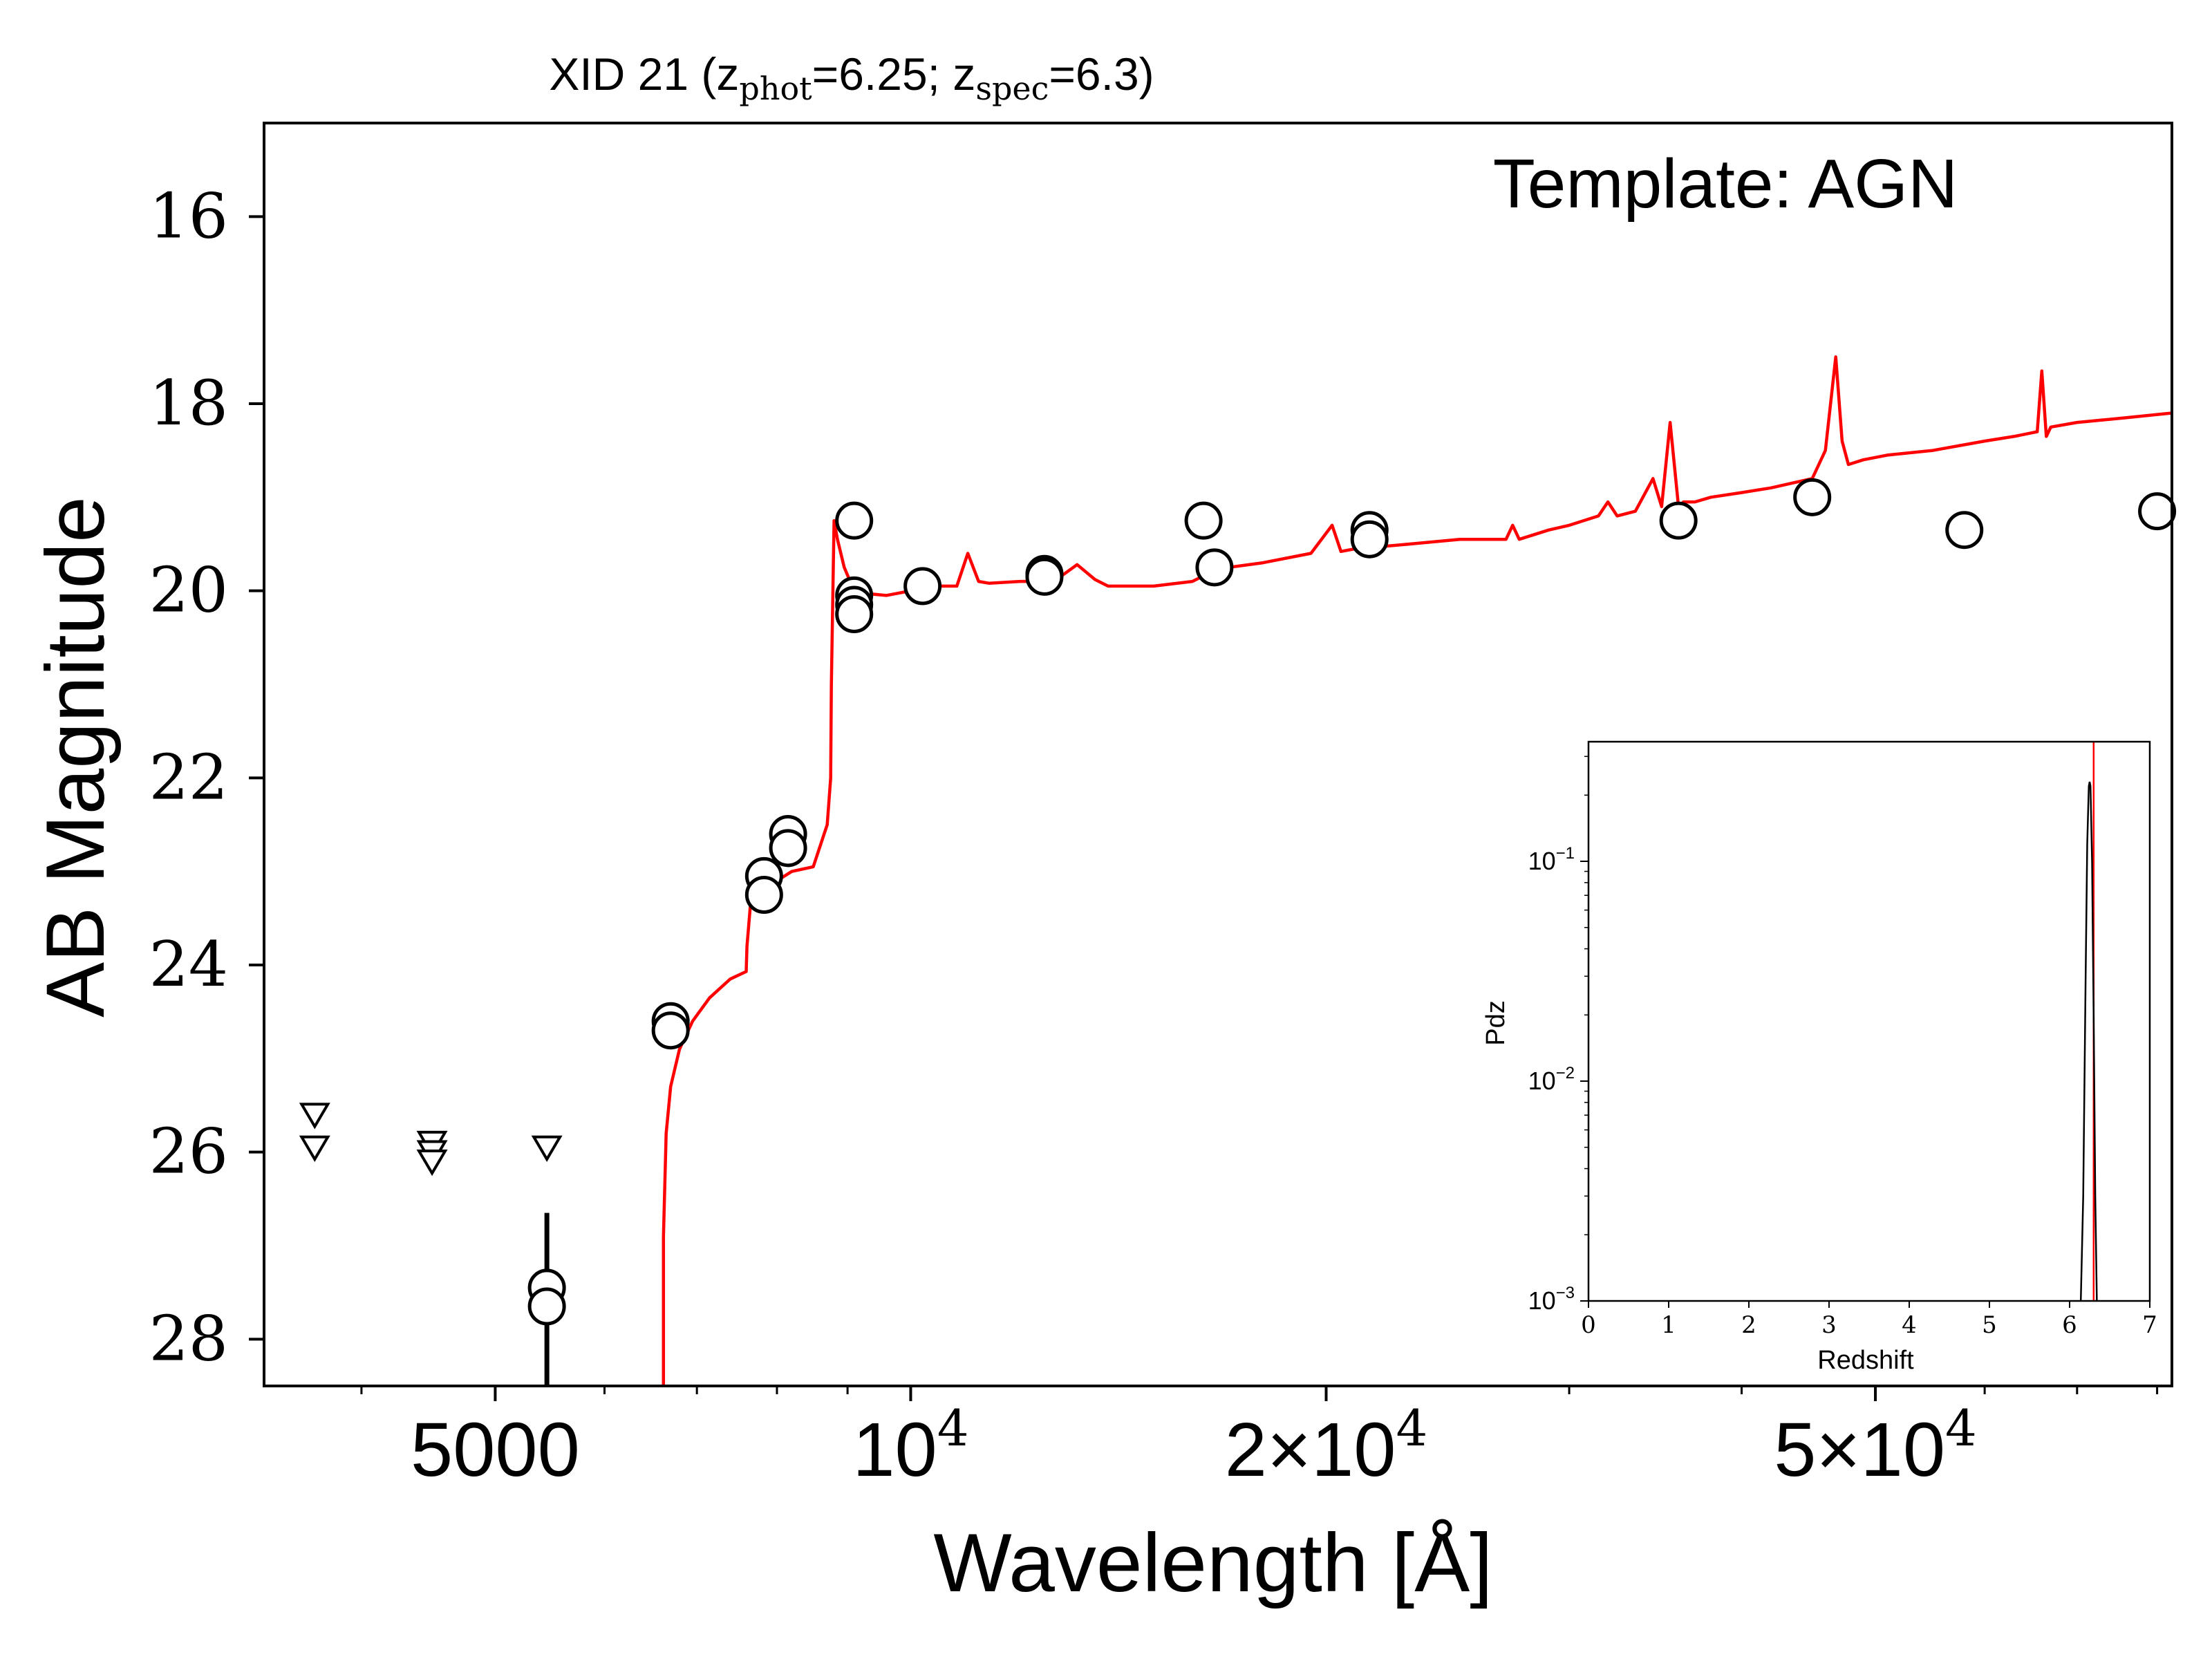 This screenshot has height=1659, width=2212. I want to click on inset-y-axis: 10−110−210−3, so click(1558, 1035).